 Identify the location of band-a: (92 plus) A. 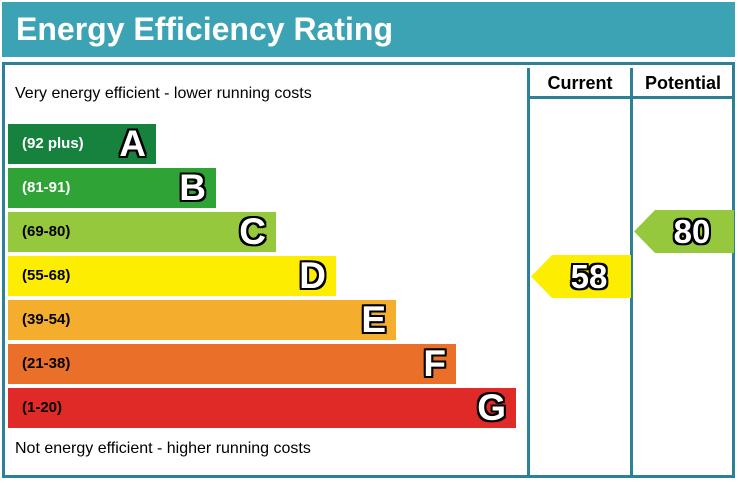
(82, 144).